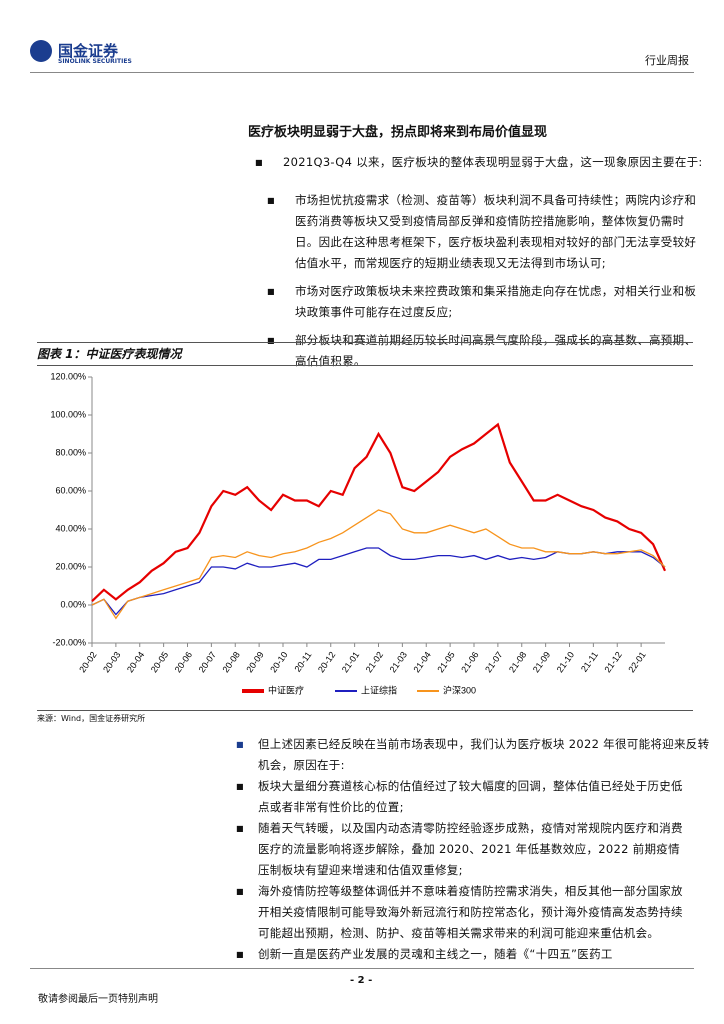 This screenshot has height=1024, width=724. Describe the element at coordinates (70, 490) in the screenshot. I see `y-tick-label: 60.00%` at that location.